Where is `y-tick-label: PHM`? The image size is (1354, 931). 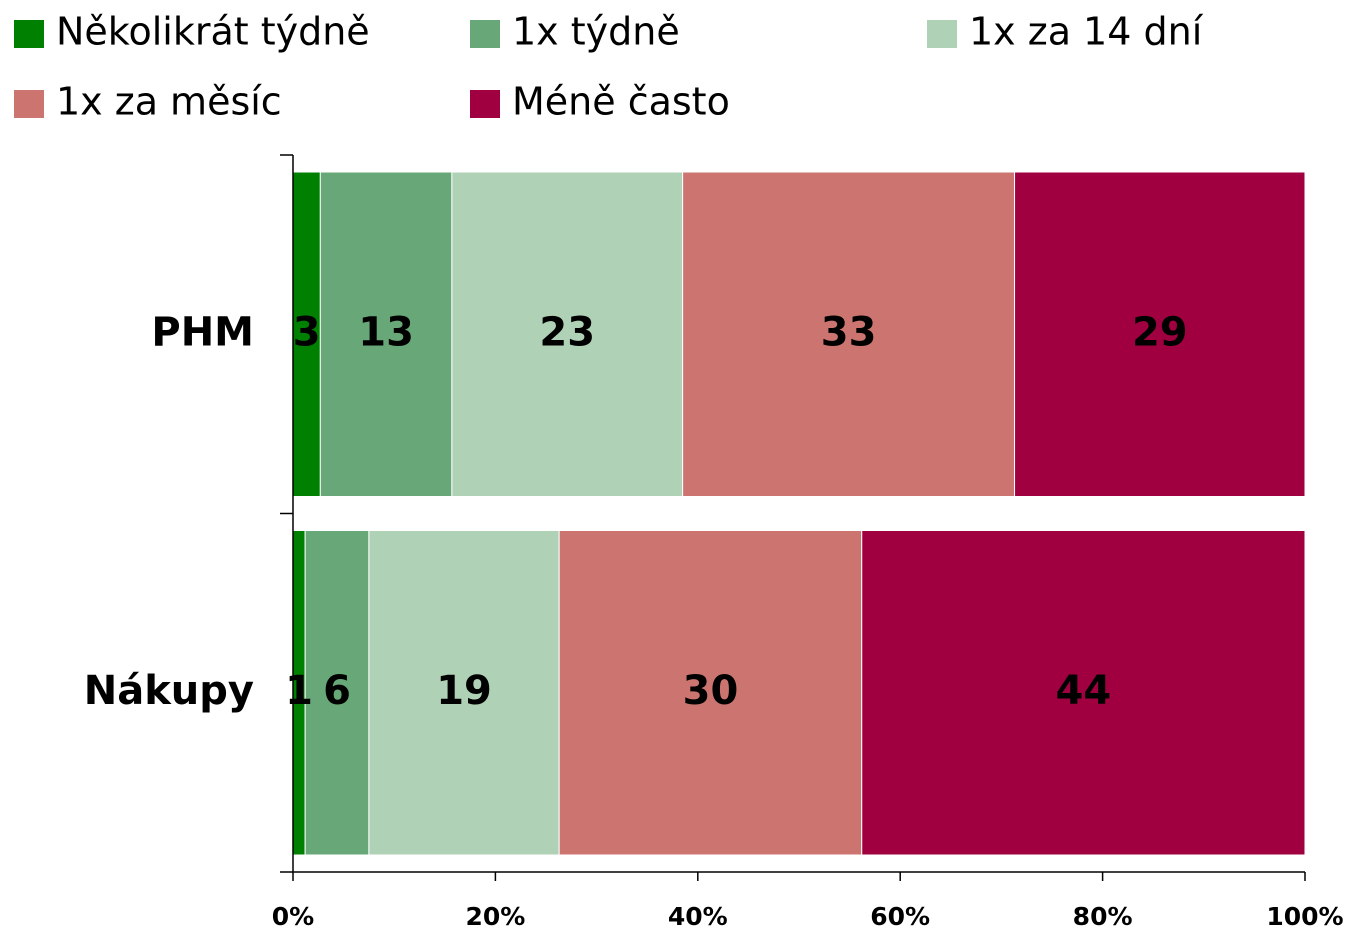 y-tick-label: PHM is located at coordinates (202, 332).